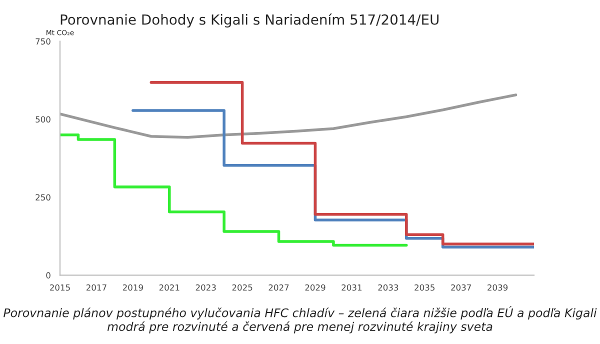  Describe the element at coordinates (388, 287) in the screenshot. I see `x-tick-label: 2033` at that location.